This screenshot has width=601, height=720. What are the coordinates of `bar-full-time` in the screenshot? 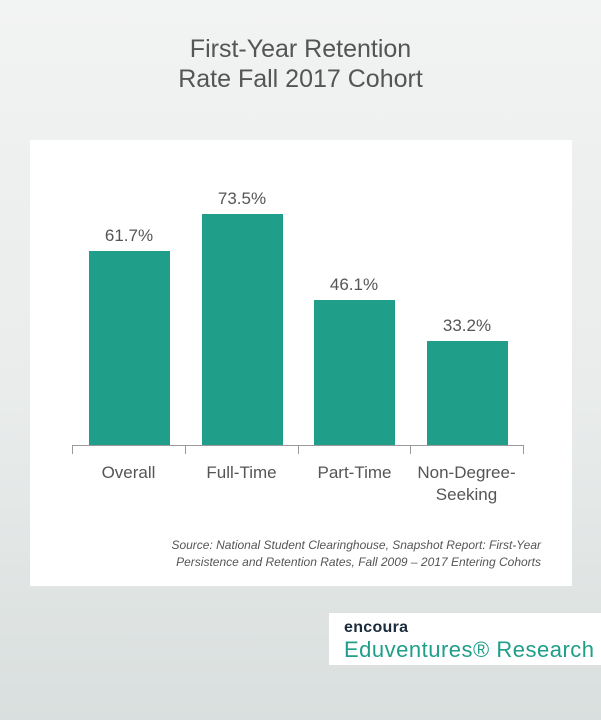 It's located at (242, 329).